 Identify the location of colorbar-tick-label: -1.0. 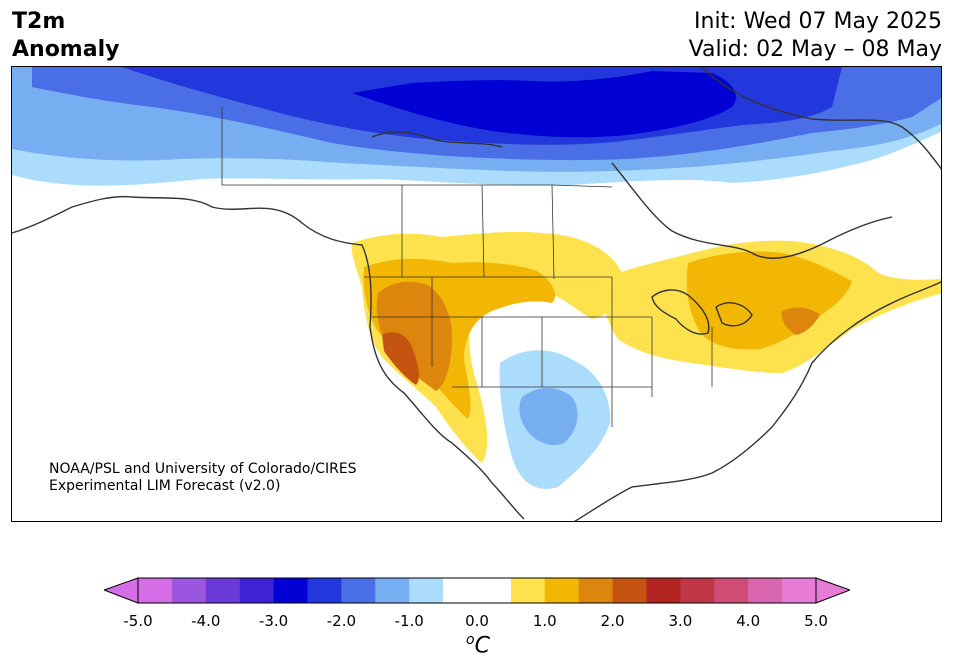
(409, 621).